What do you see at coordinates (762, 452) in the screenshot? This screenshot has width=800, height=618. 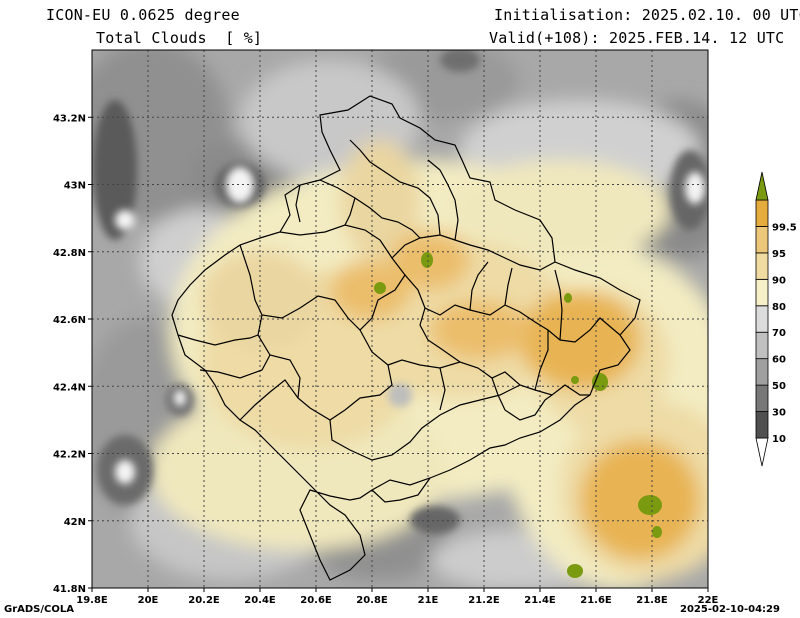 I see `colorbar-low-triangle` at bounding box center [762, 452].